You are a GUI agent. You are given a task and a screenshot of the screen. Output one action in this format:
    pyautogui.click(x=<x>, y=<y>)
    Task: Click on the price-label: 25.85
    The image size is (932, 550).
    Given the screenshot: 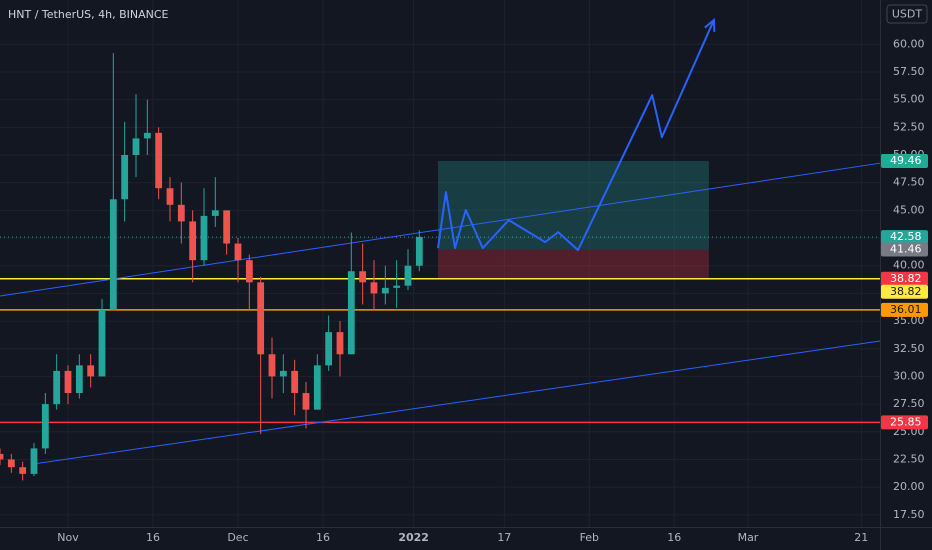 What is the action you would take?
    pyautogui.click(x=906, y=421)
    